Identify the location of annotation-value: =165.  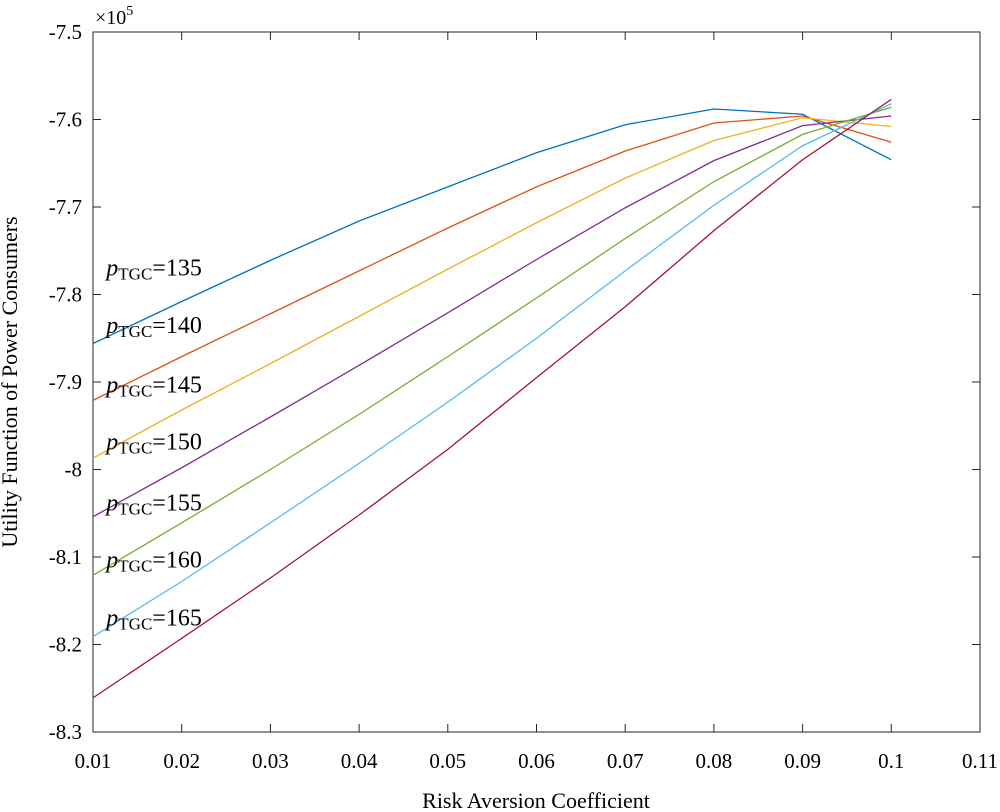
(177, 618).